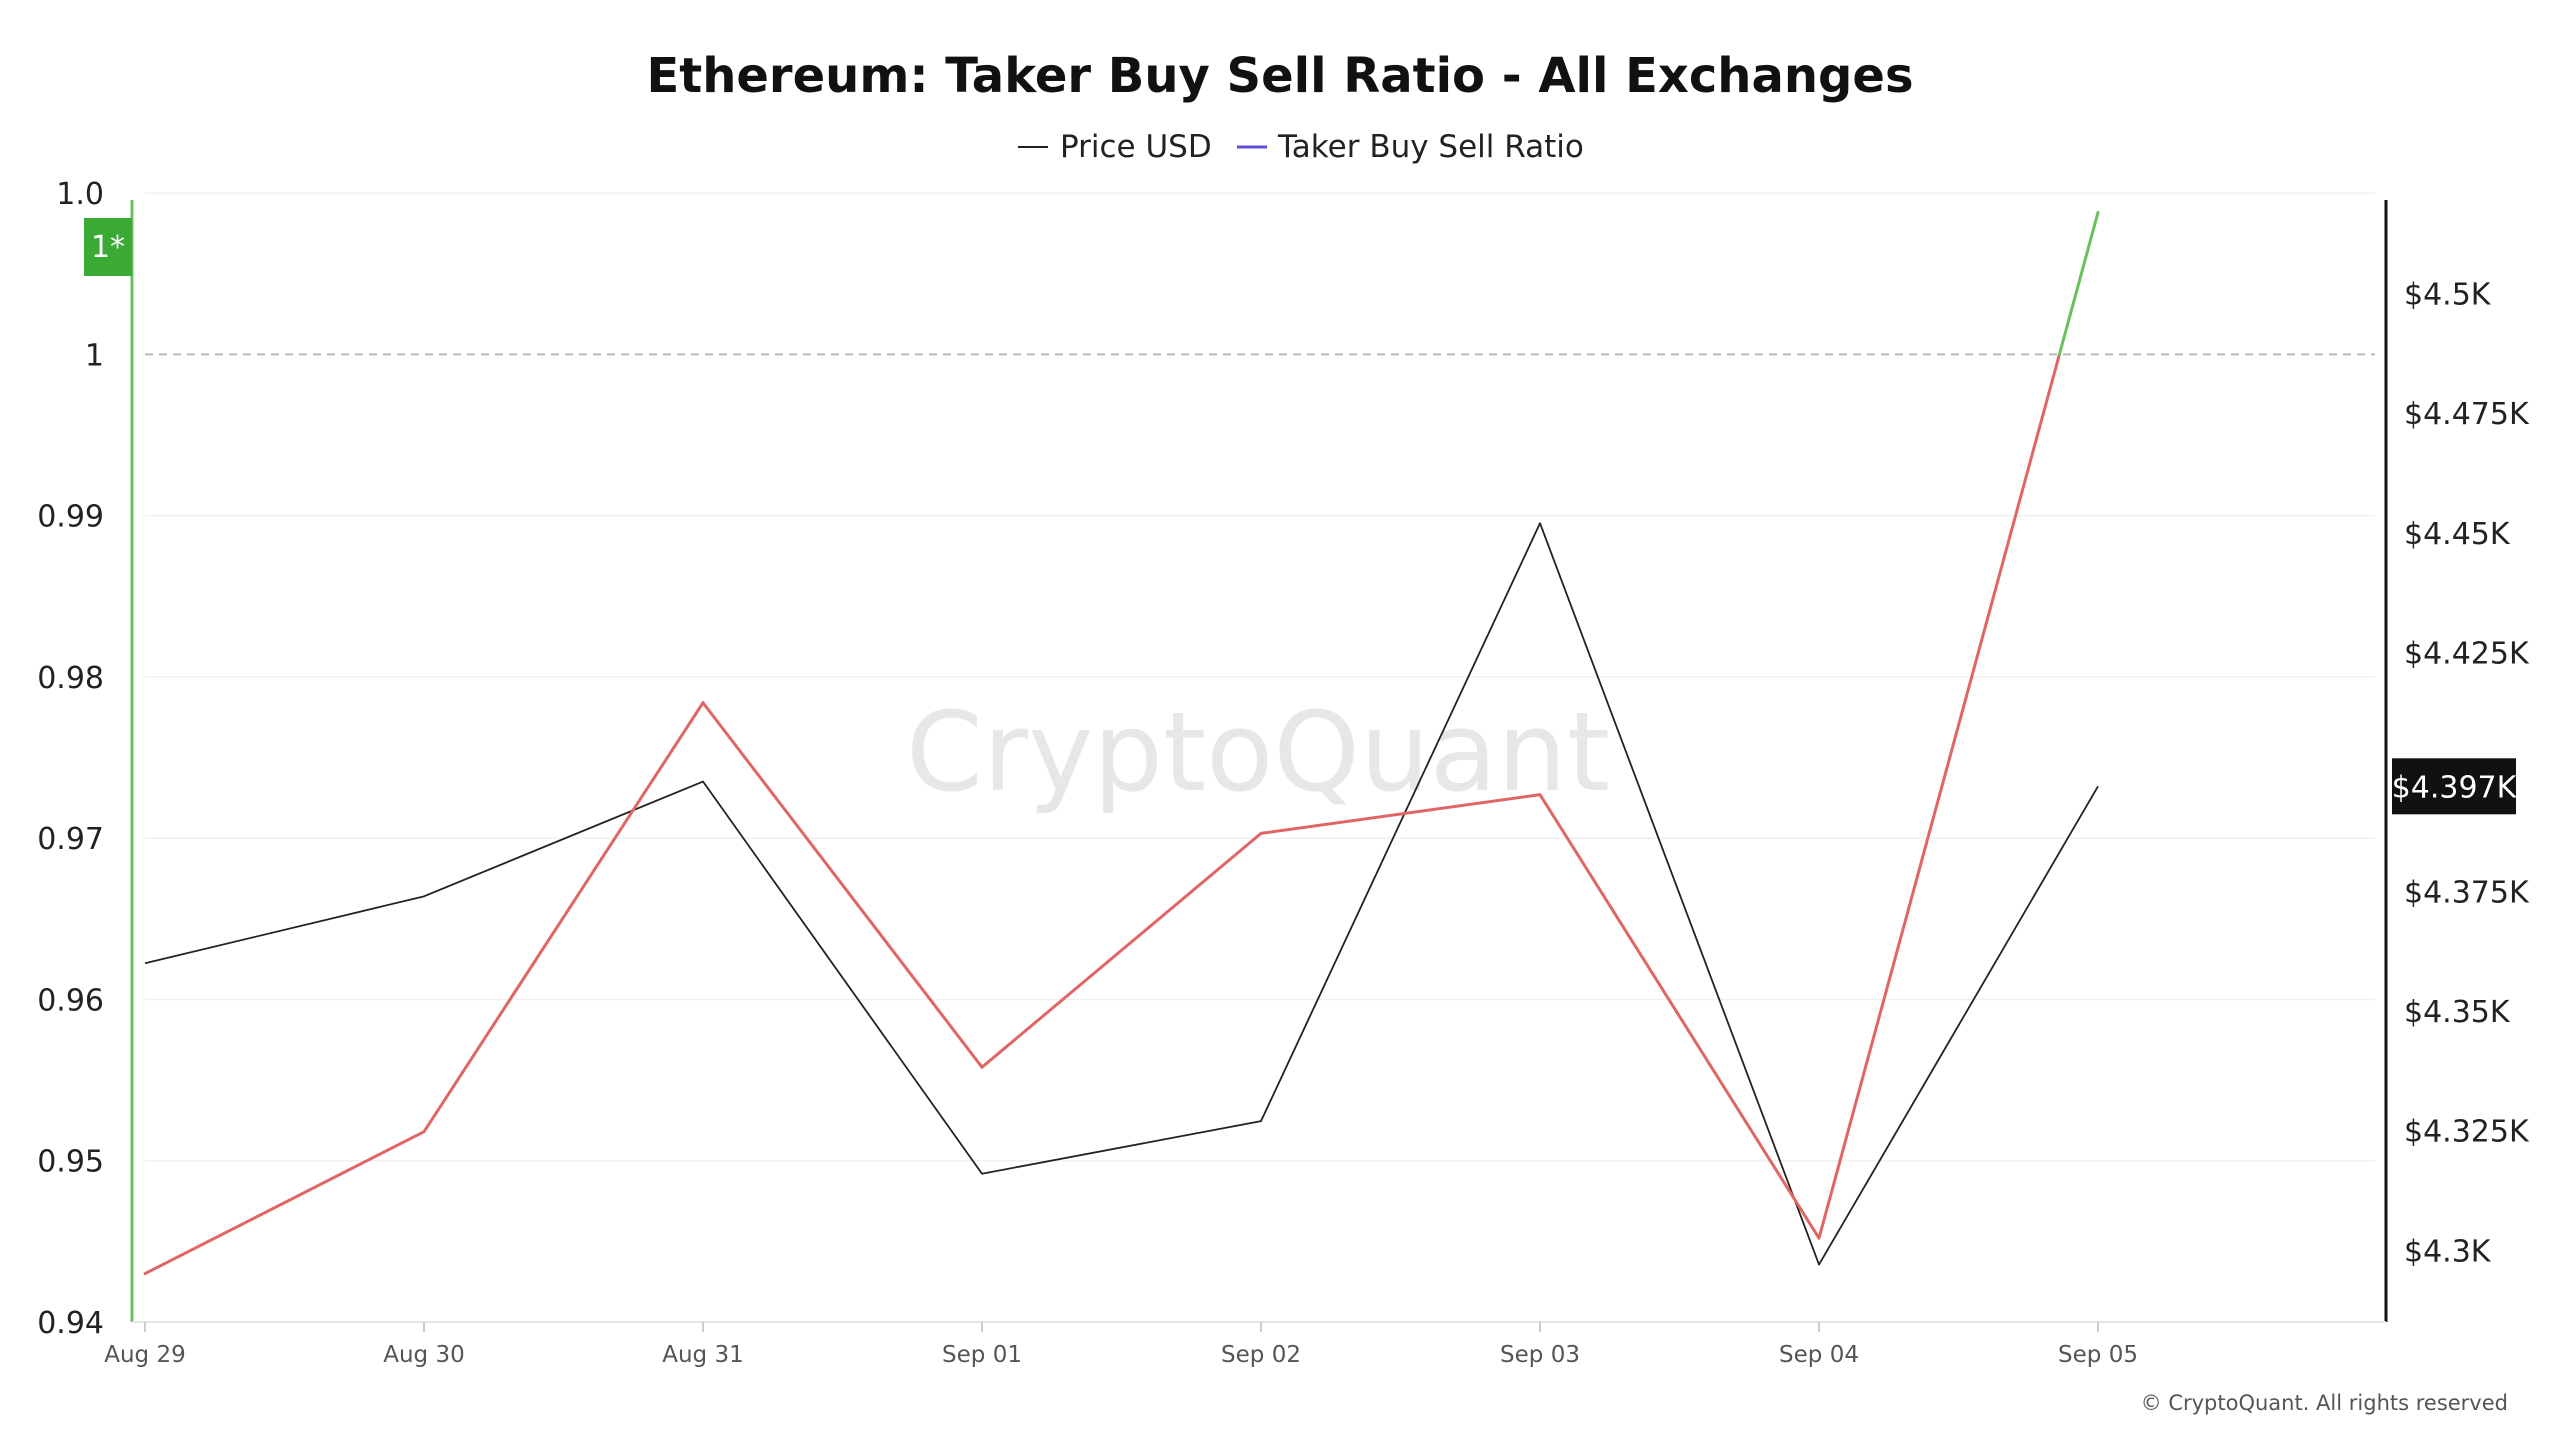 The width and height of the screenshot is (2560, 1440). I want to click on y-left-tick-label: 1.0, so click(80, 194).